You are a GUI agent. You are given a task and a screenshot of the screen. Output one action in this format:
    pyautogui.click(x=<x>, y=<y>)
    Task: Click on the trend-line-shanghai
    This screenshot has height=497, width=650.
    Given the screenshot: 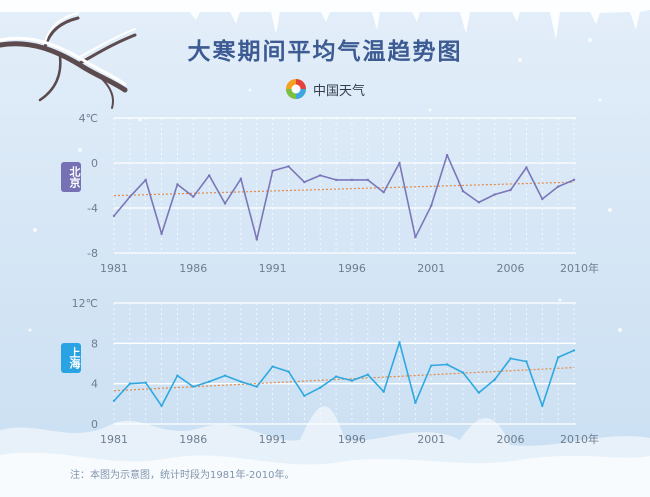 What is the action you would take?
    pyautogui.click(x=344, y=379)
    